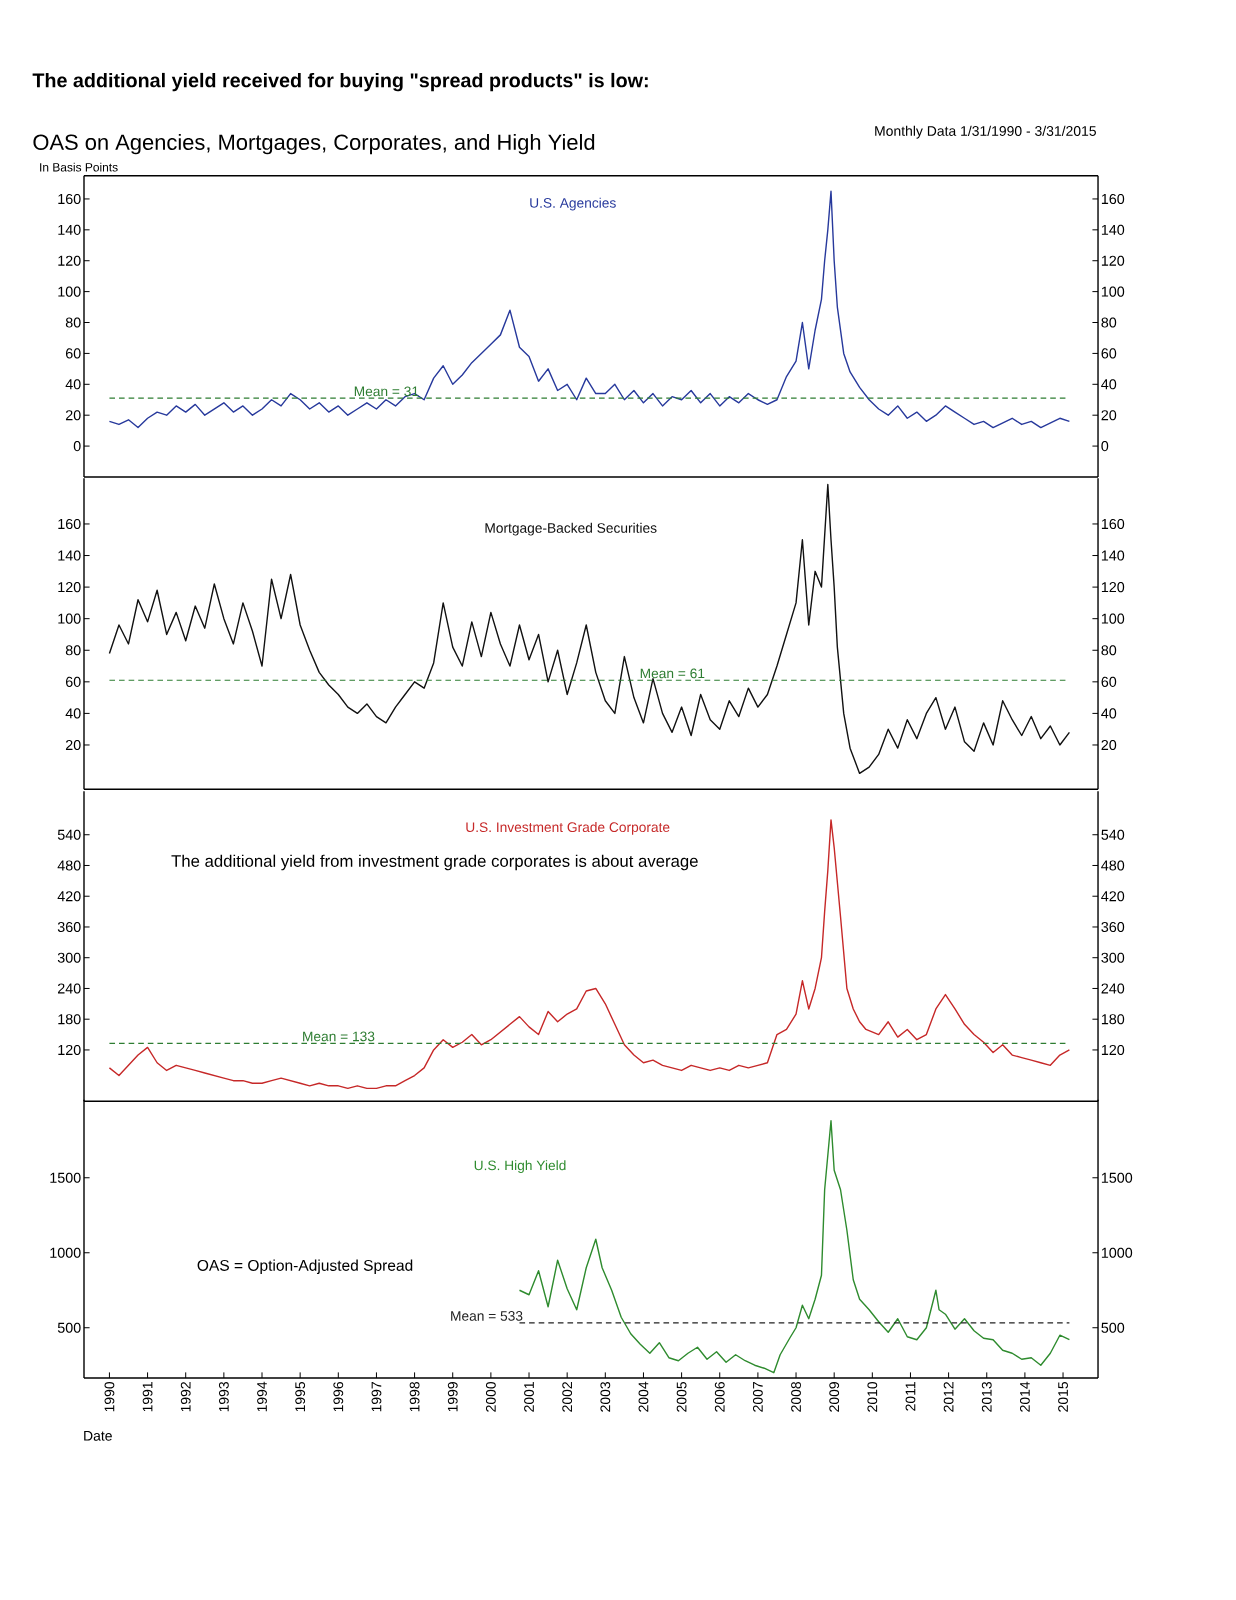 This screenshot has height=1600, width=1236. I want to click on chart-subtitle: OAS on Agencies, Mortgages, Corporates, and High Yield, so click(314, 144).